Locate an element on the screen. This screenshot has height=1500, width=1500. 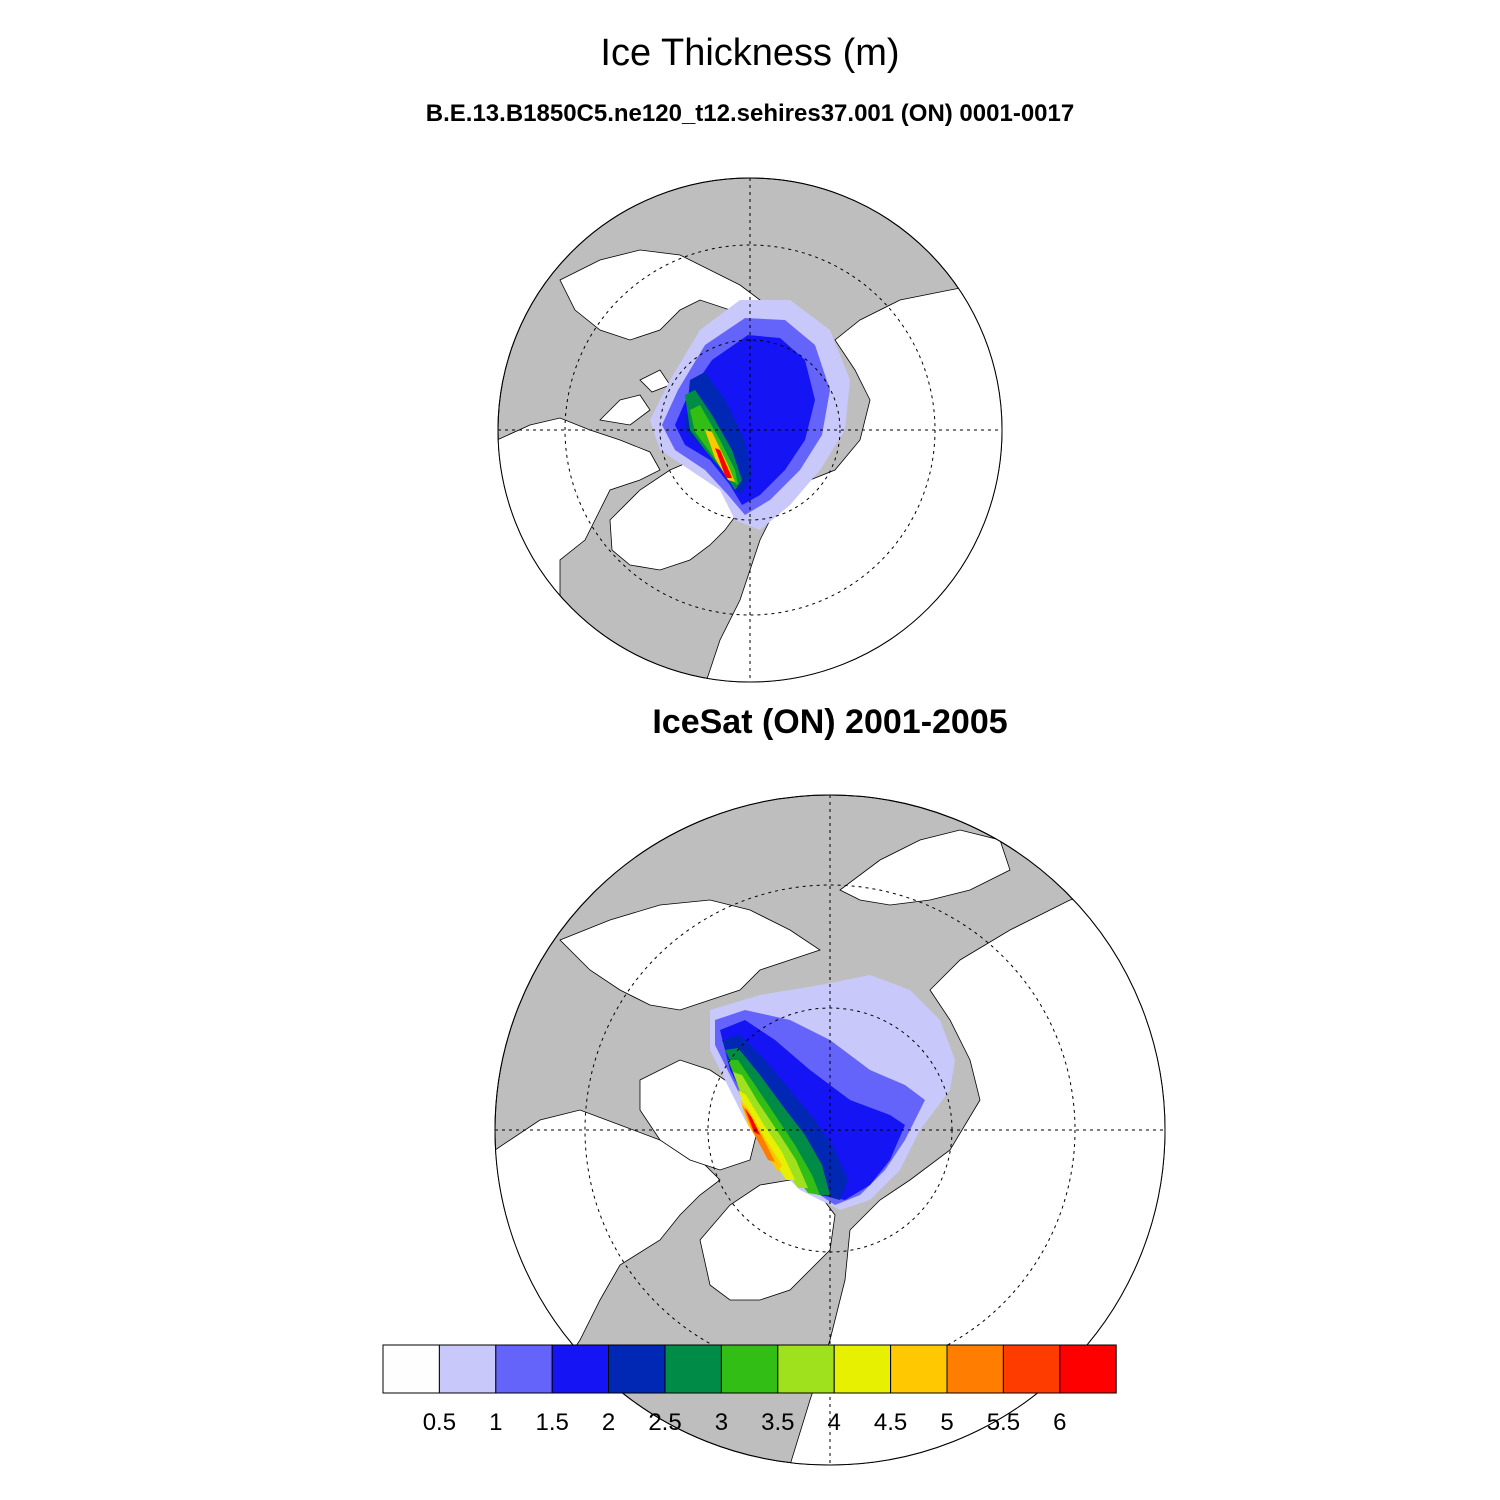
panel2-title: IceSat (ON) 2001-2005 is located at coordinates (830, 722).